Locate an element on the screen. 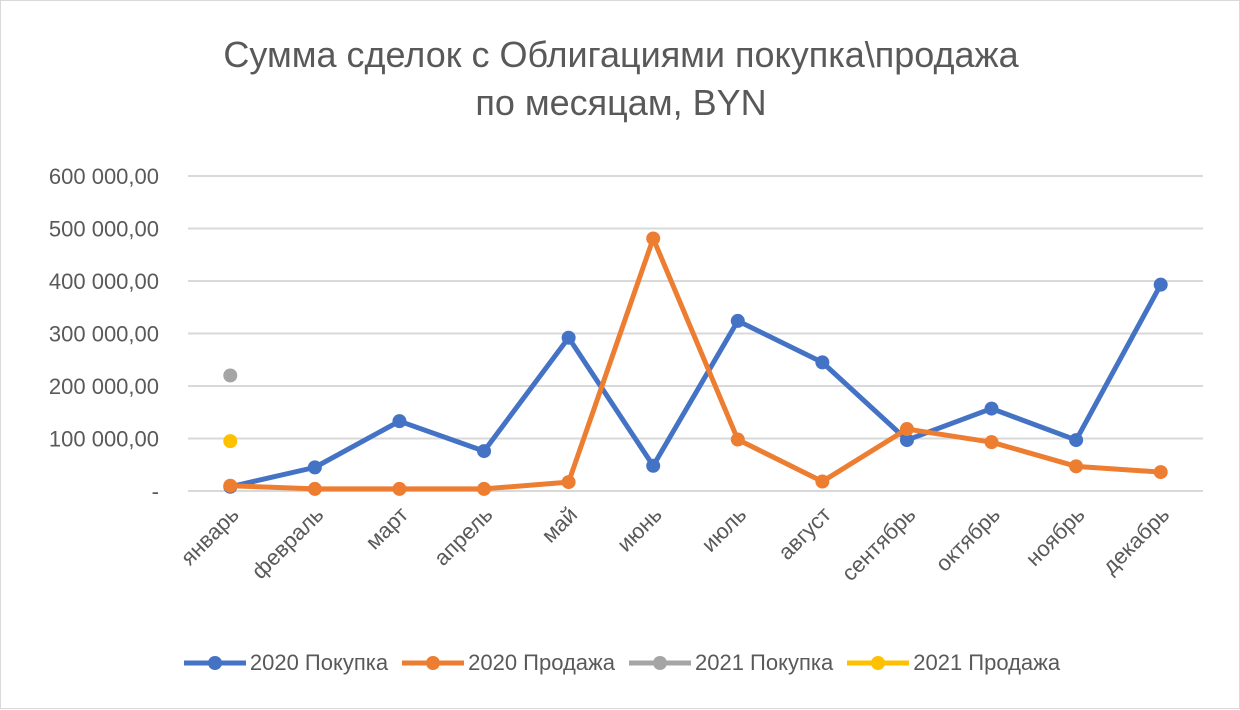 The image size is (1240, 710). x-tick-label: декабрь is located at coordinates (1135, 540).